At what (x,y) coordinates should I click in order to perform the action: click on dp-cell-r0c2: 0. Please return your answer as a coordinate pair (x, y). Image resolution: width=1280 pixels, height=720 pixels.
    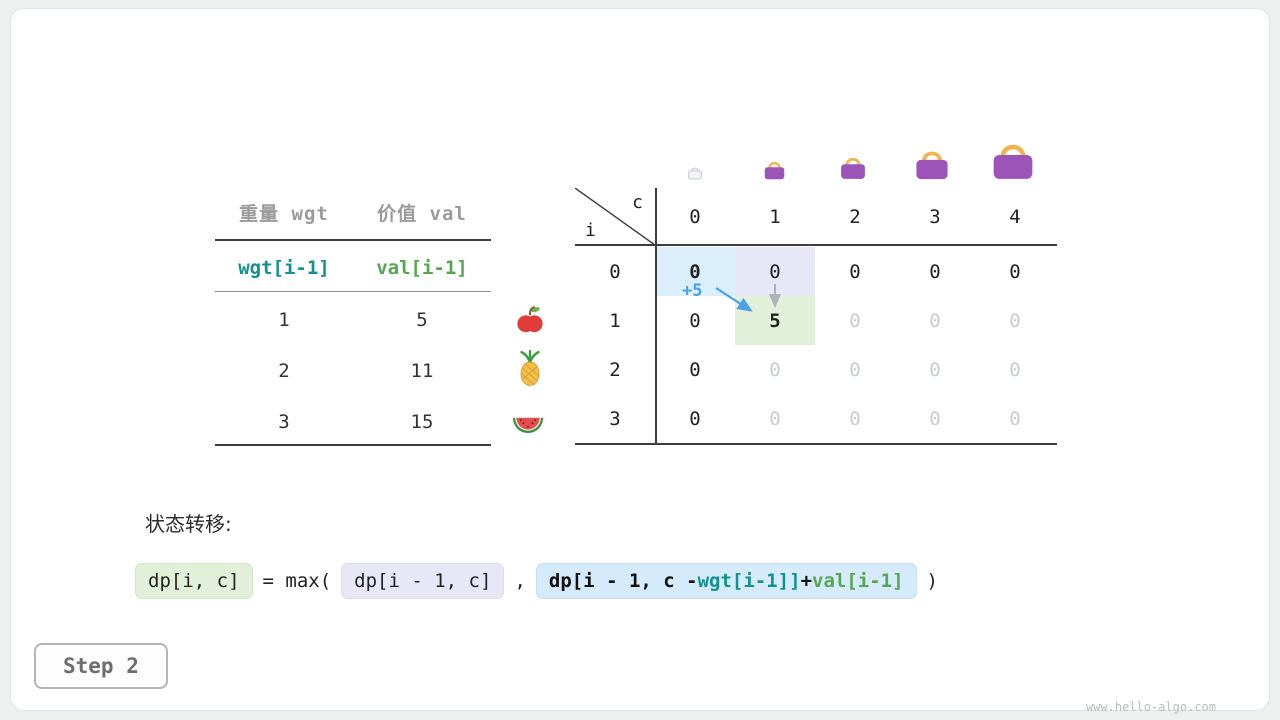
    Looking at the image, I should click on (855, 271).